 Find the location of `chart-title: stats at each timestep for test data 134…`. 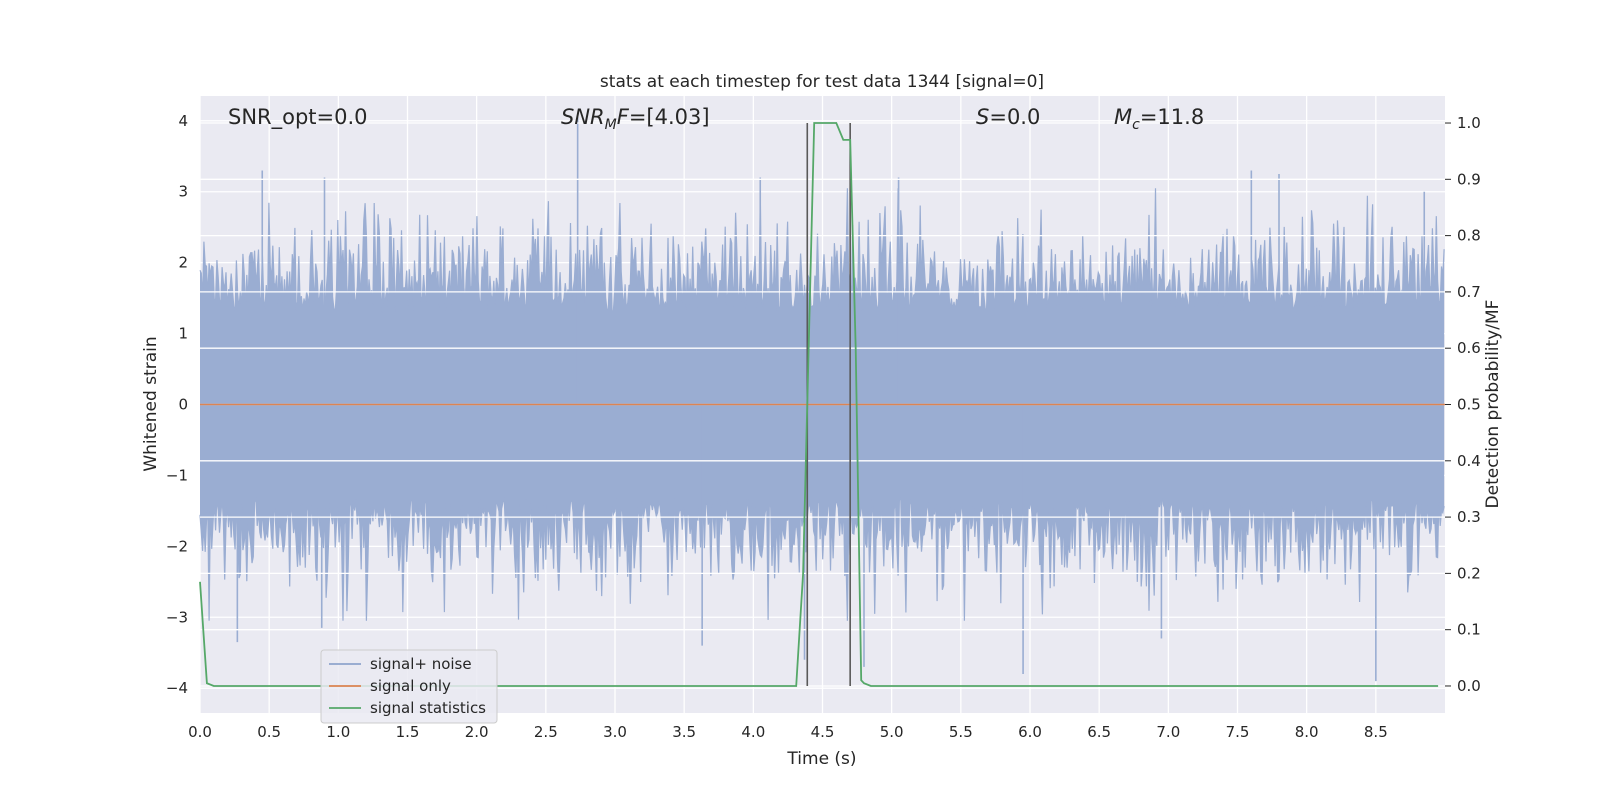

chart-title: stats at each timestep for test data 134… is located at coordinates (822, 82).